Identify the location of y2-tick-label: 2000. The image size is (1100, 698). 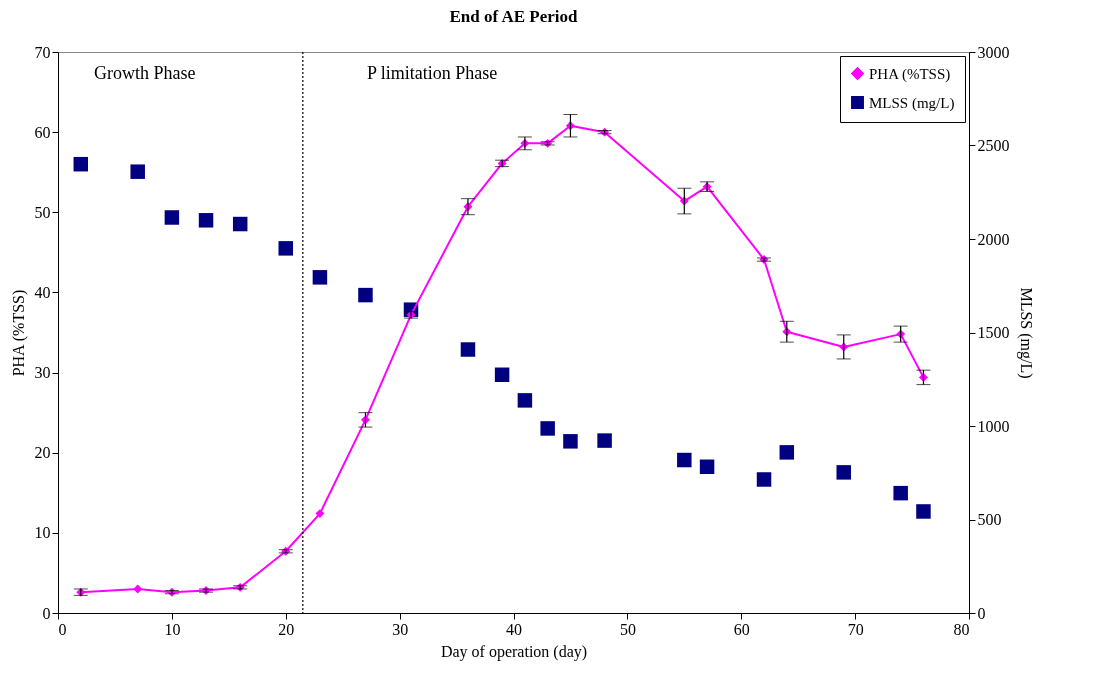
(993, 239).